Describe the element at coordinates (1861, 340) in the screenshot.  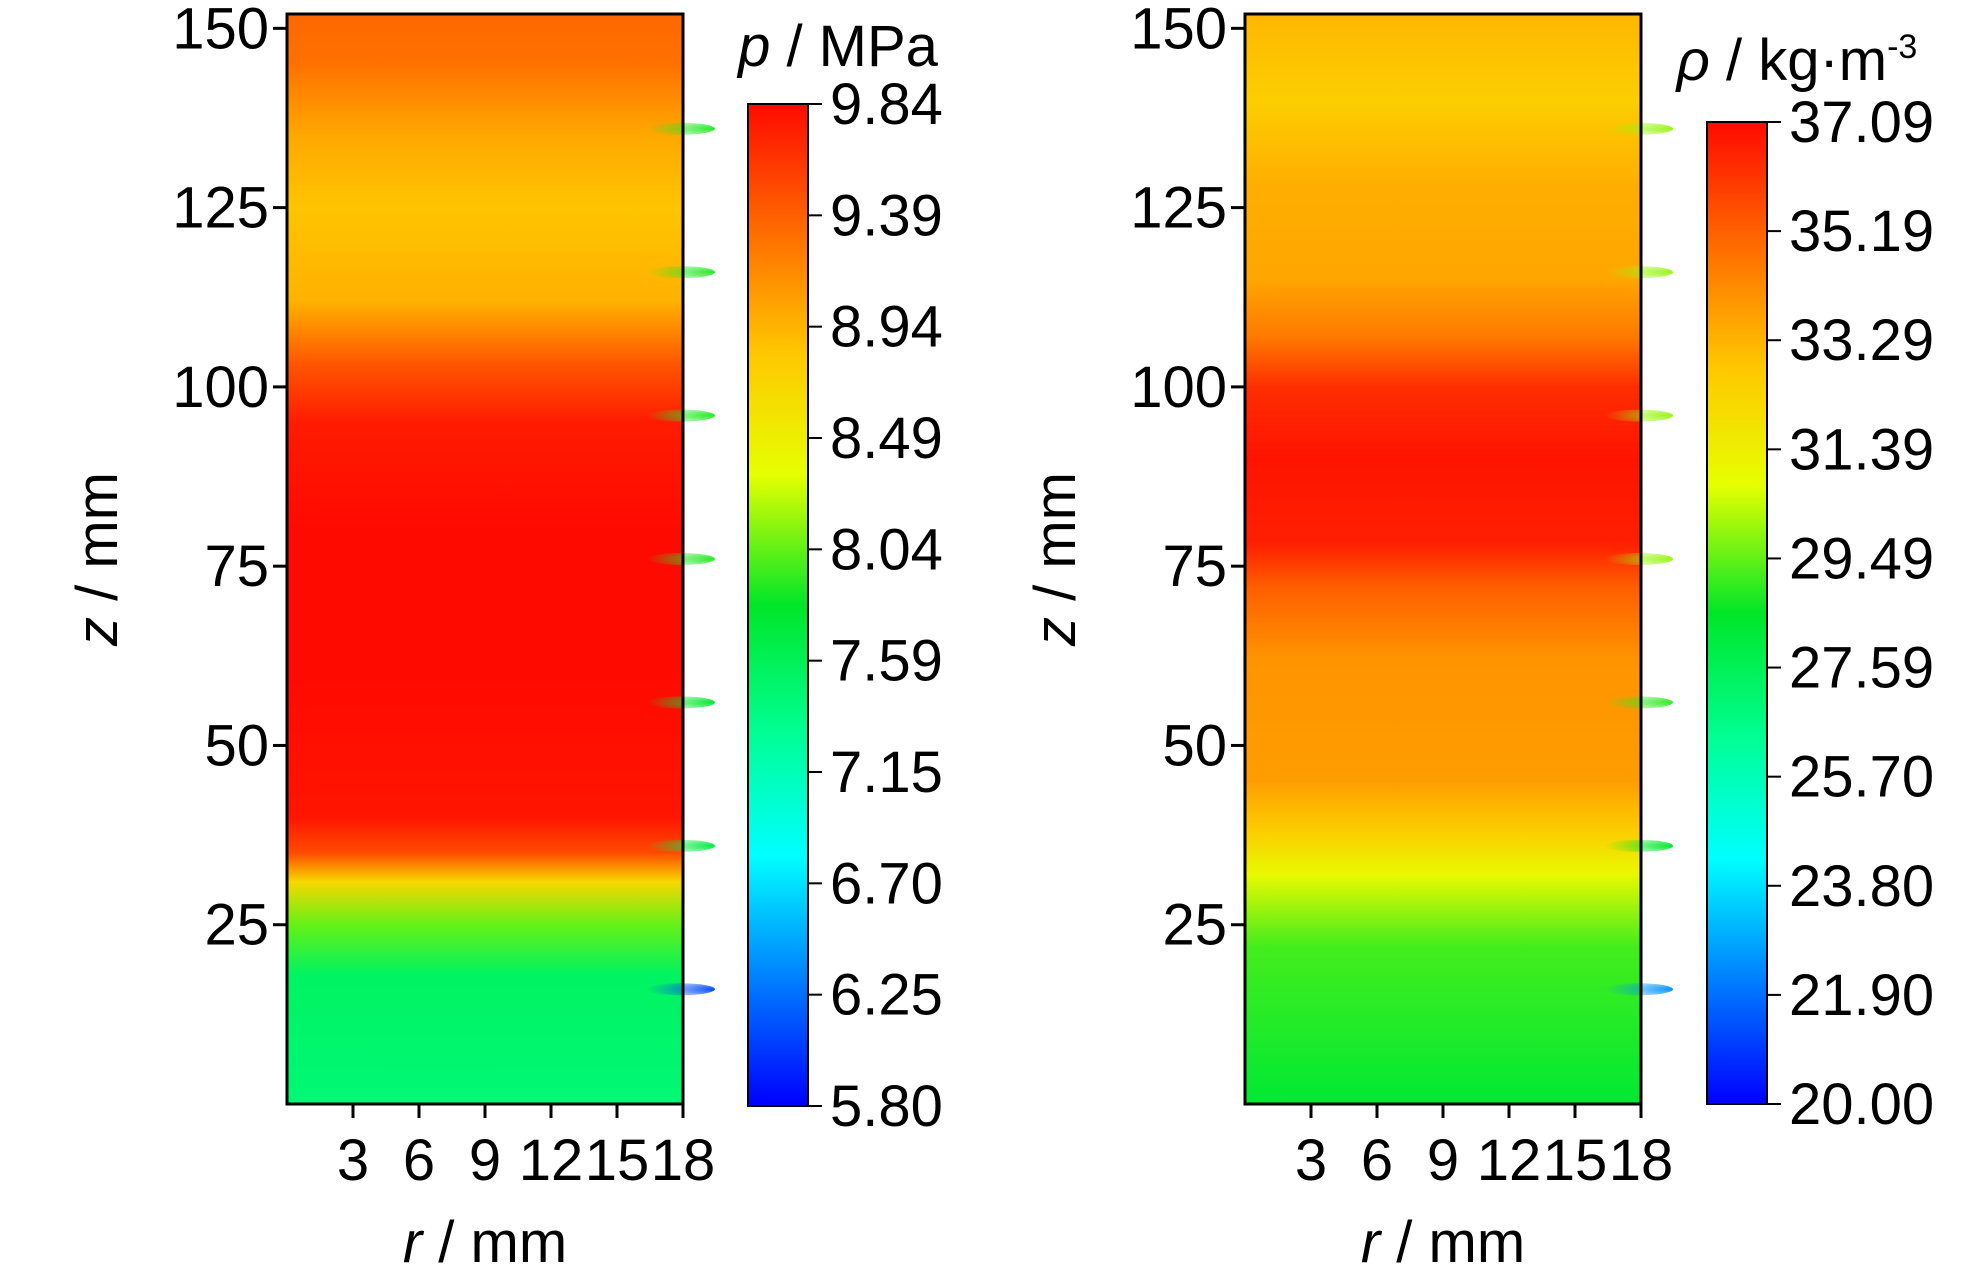
I see `colorbar-tick-label: 33.29` at that location.